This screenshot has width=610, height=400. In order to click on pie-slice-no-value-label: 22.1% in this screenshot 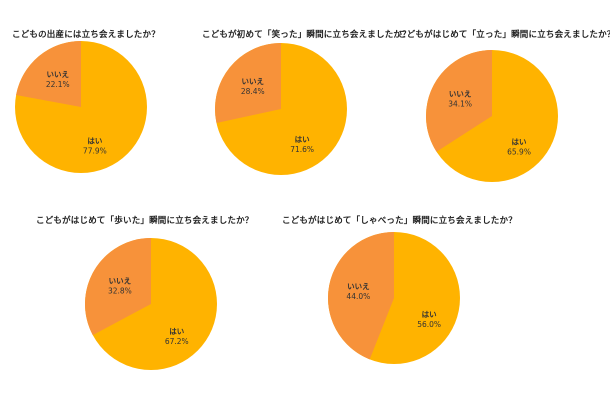, I will do `click(58, 84)`.